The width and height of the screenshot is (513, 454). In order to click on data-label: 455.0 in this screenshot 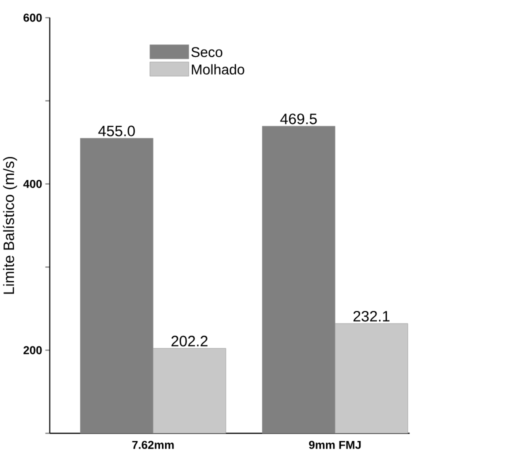, I will do `click(116, 131)`.